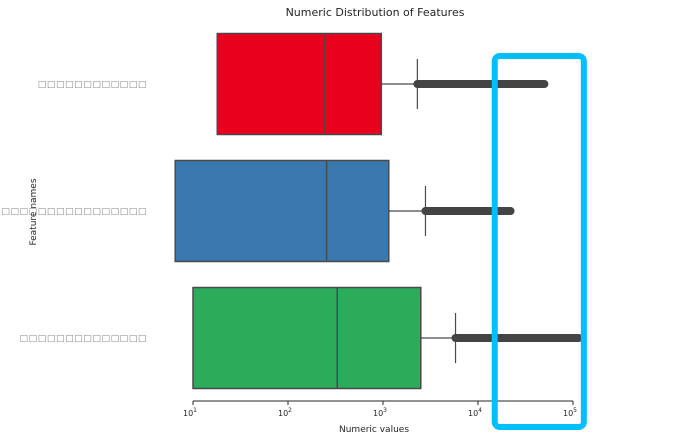  I want to click on y-tick-label: □□□□□□□□□□□□, so click(92, 85).